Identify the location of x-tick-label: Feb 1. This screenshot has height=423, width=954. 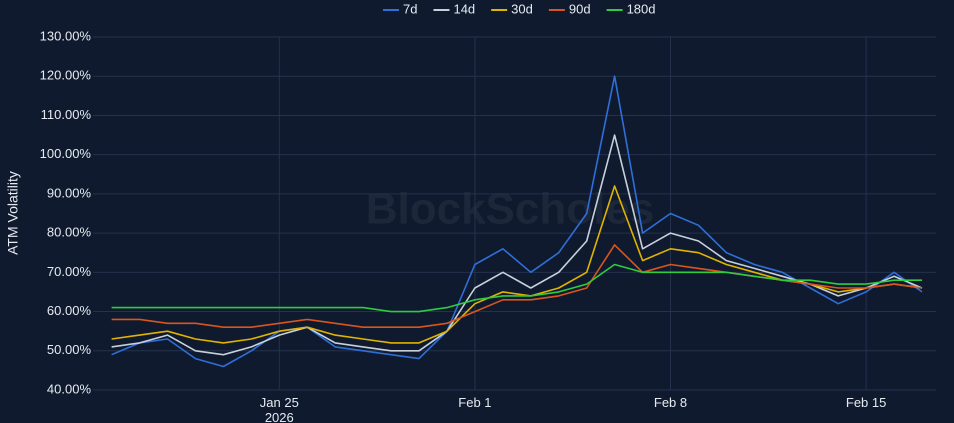
(474, 402).